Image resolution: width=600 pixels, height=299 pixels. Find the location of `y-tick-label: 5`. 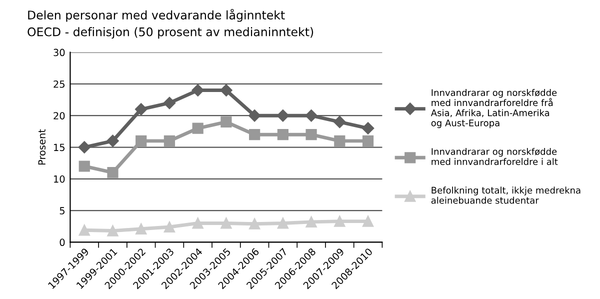

y-tick-label: 5 is located at coordinates (62, 210).